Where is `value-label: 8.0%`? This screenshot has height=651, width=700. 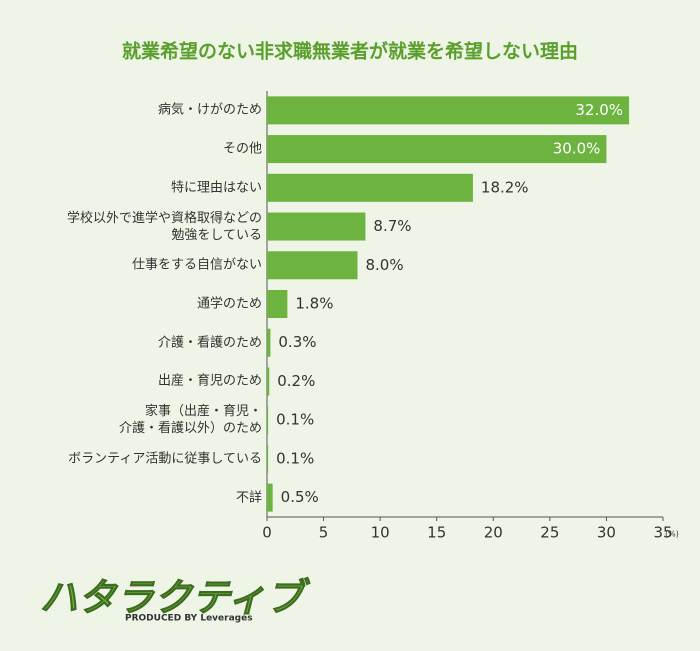
value-label: 8.0% is located at coordinates (385, 265).